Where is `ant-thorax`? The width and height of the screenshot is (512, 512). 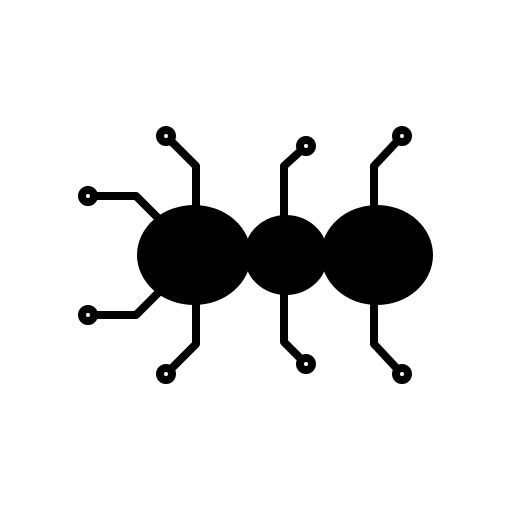
ant-thorax is located at coordinates (286, 255).